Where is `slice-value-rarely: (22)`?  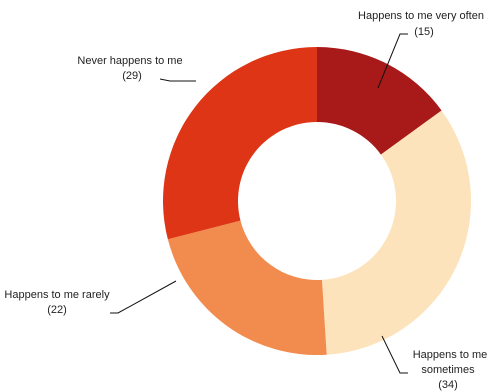
slice-value-rarely: (22) is located at coordinates (57, 310).